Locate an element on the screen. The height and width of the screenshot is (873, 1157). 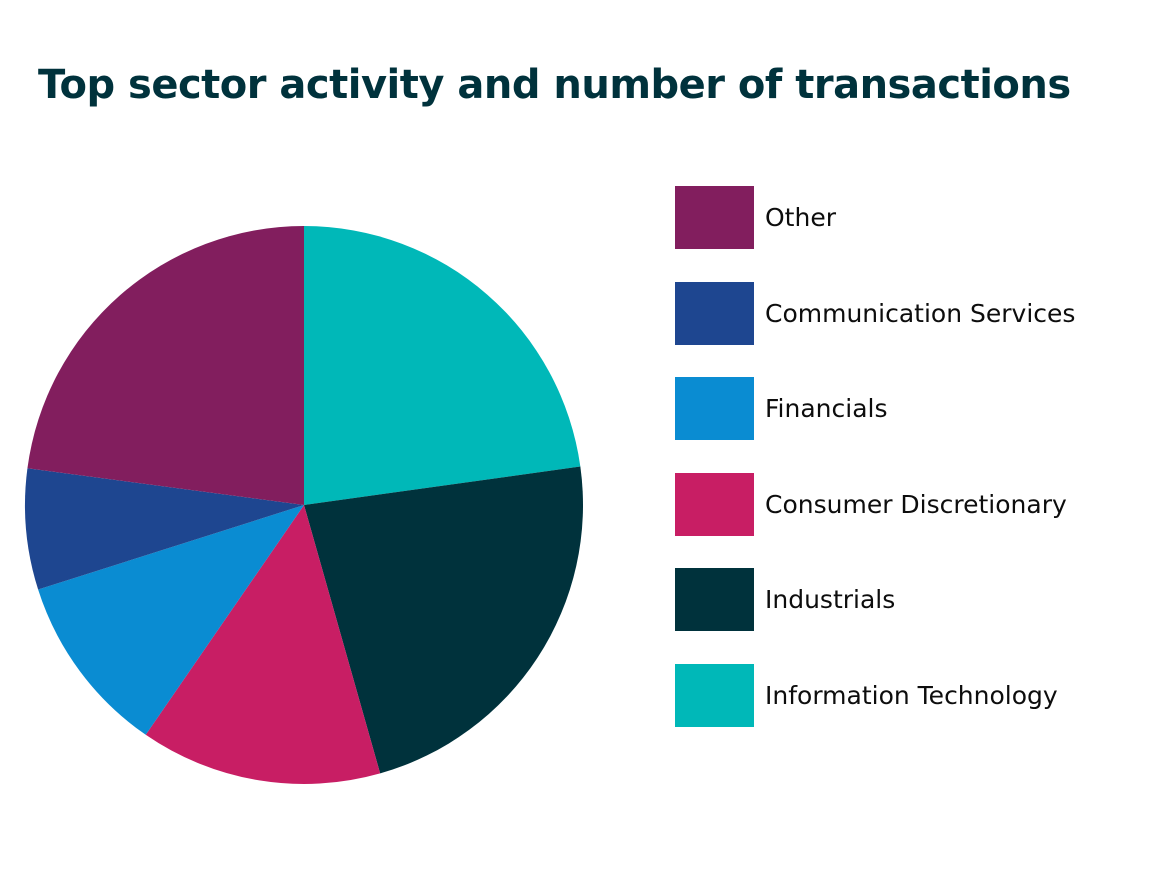
pie-slice-communication-services is located at coordinates (164, 529).